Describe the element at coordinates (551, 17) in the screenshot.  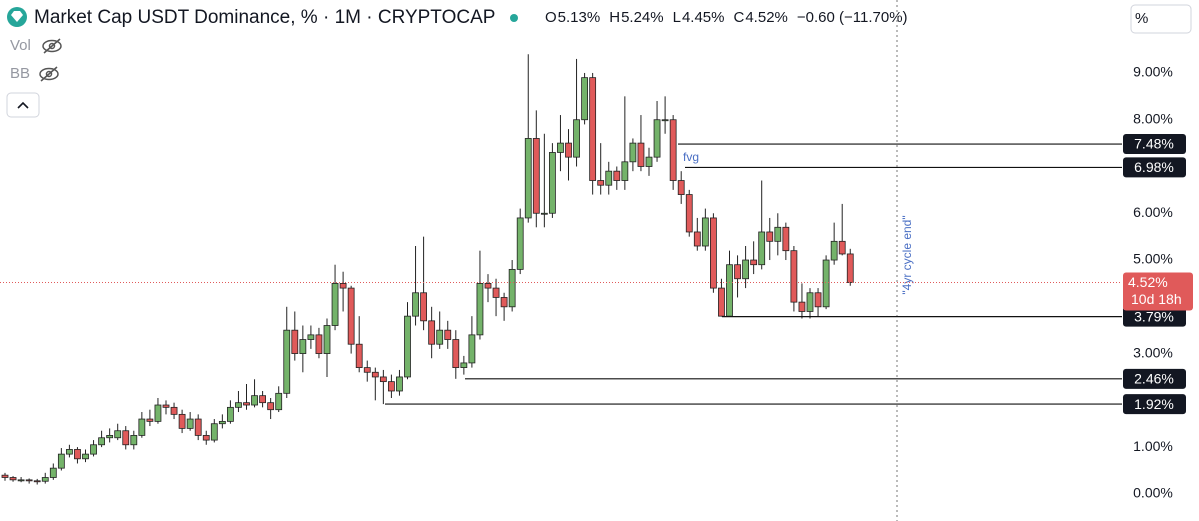
I see `legend-key: O` at that location.